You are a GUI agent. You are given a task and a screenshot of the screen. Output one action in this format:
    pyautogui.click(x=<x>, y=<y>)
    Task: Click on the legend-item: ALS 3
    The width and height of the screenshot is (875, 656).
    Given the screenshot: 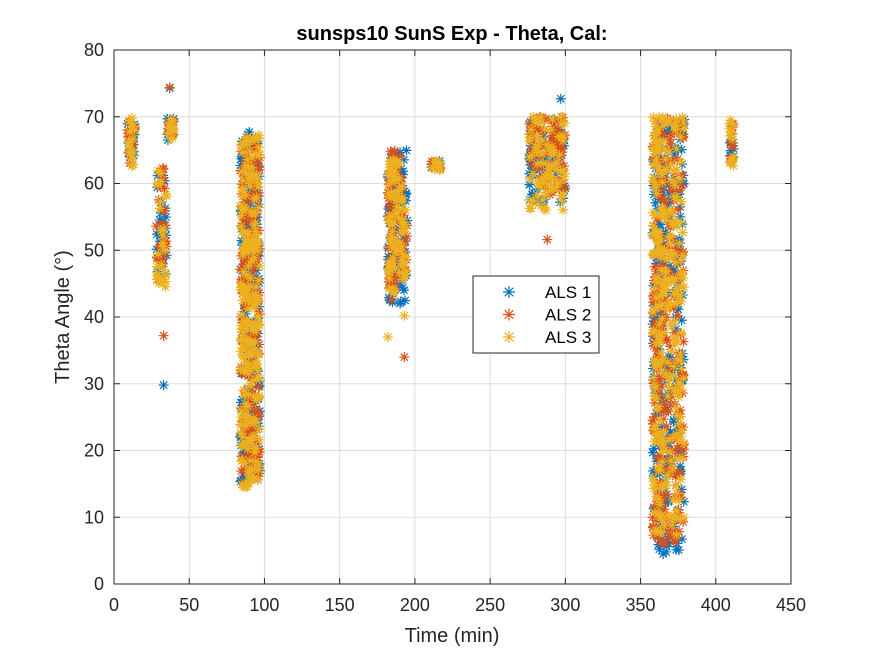 What is the action you would take?
    pyautogui.click(x=547, y=337)
    